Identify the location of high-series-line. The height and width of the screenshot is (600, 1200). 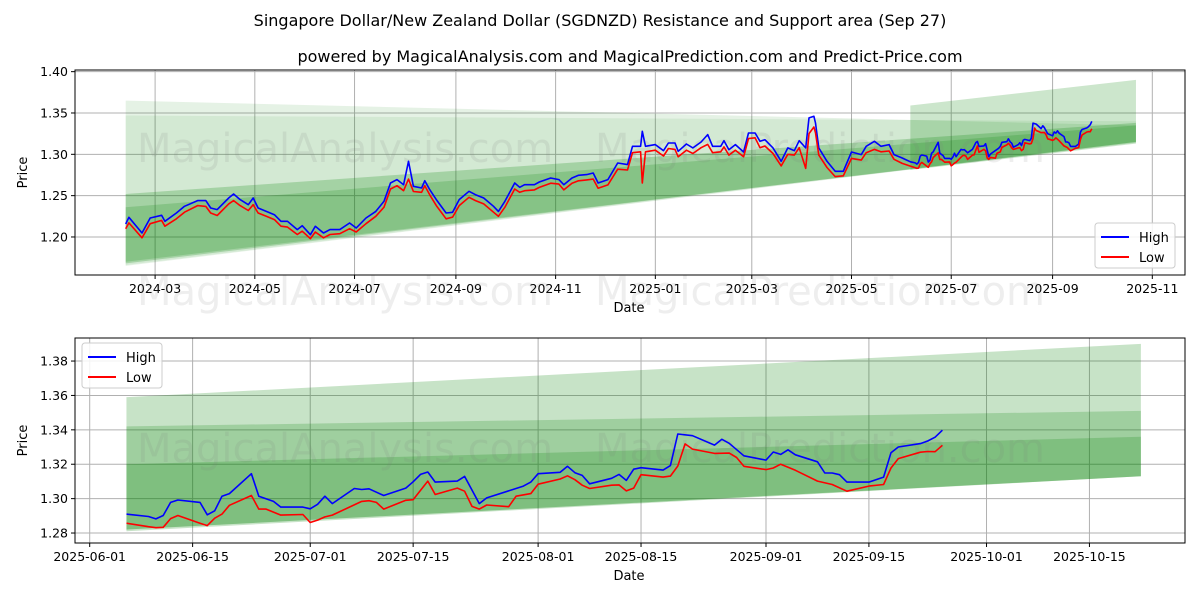
(534, 474).